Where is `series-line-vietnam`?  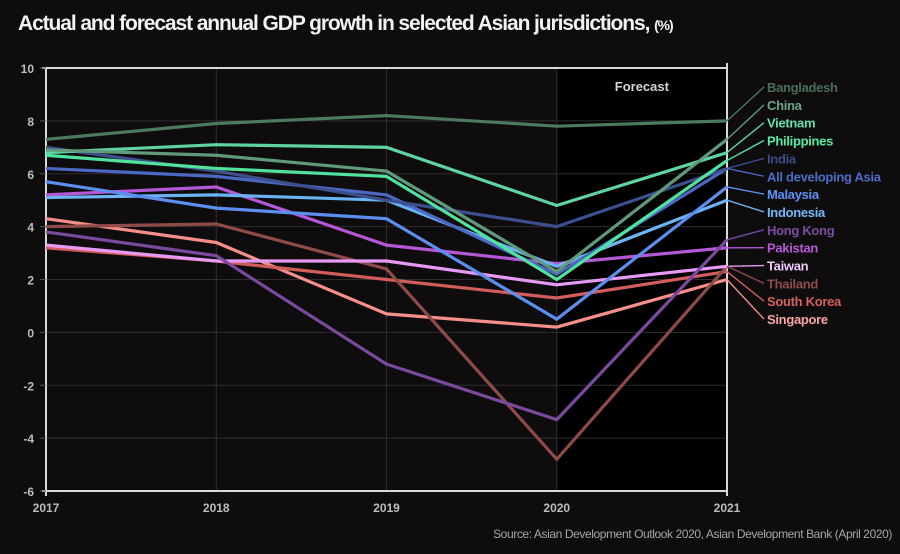 series-line-vietnam is located at coordinates (386, 175).